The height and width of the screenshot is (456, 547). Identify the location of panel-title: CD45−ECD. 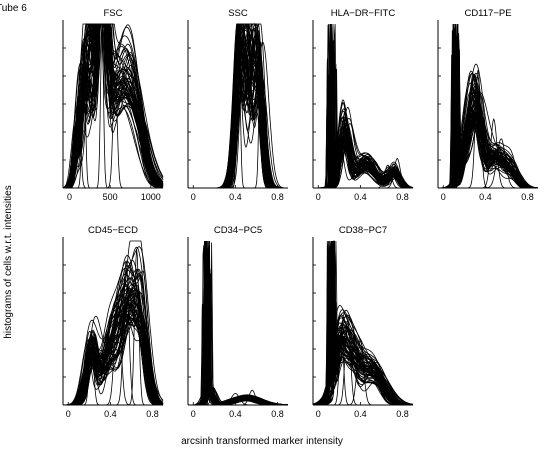
(113, 230).